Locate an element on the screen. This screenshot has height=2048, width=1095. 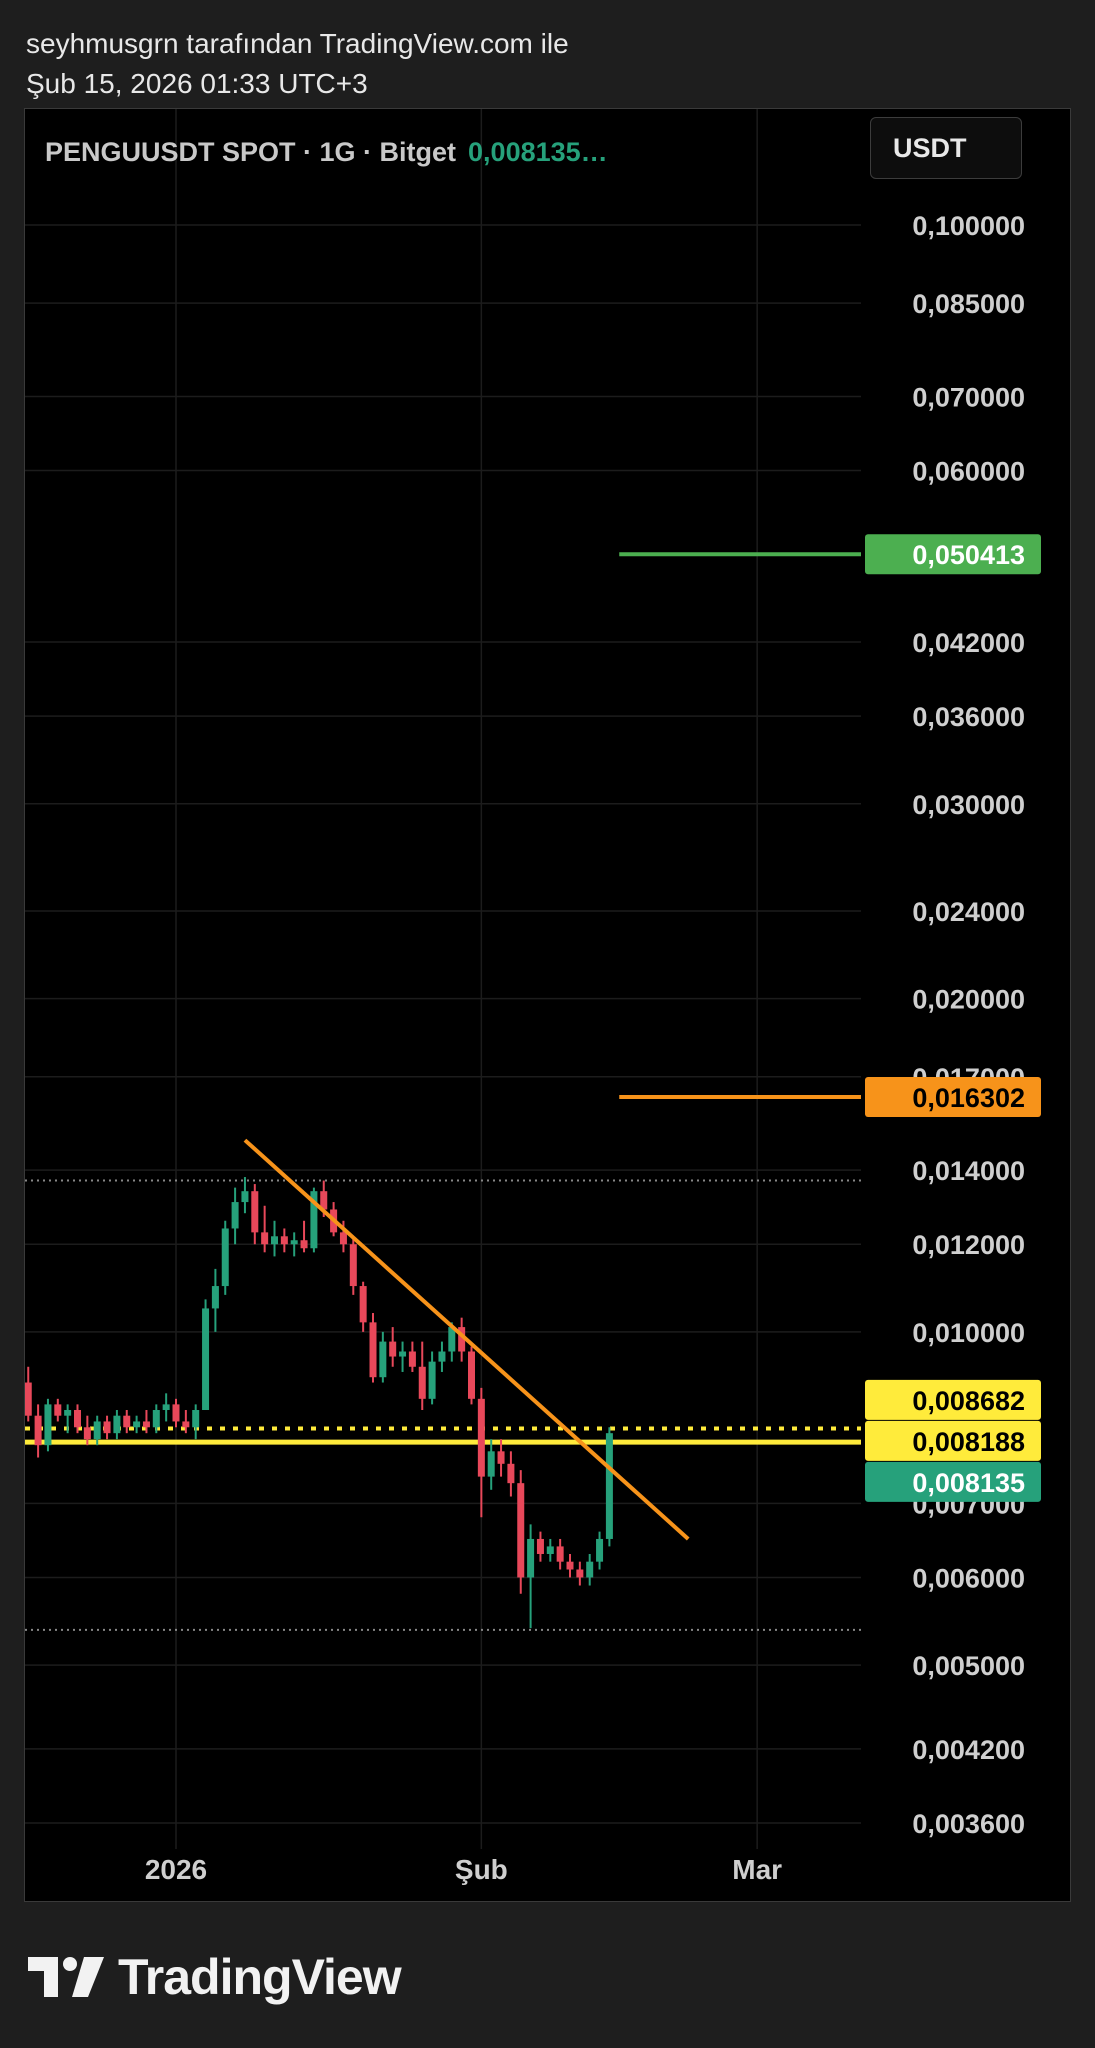
price-label-text: 0,050413 is located at coordinates (968, 555).